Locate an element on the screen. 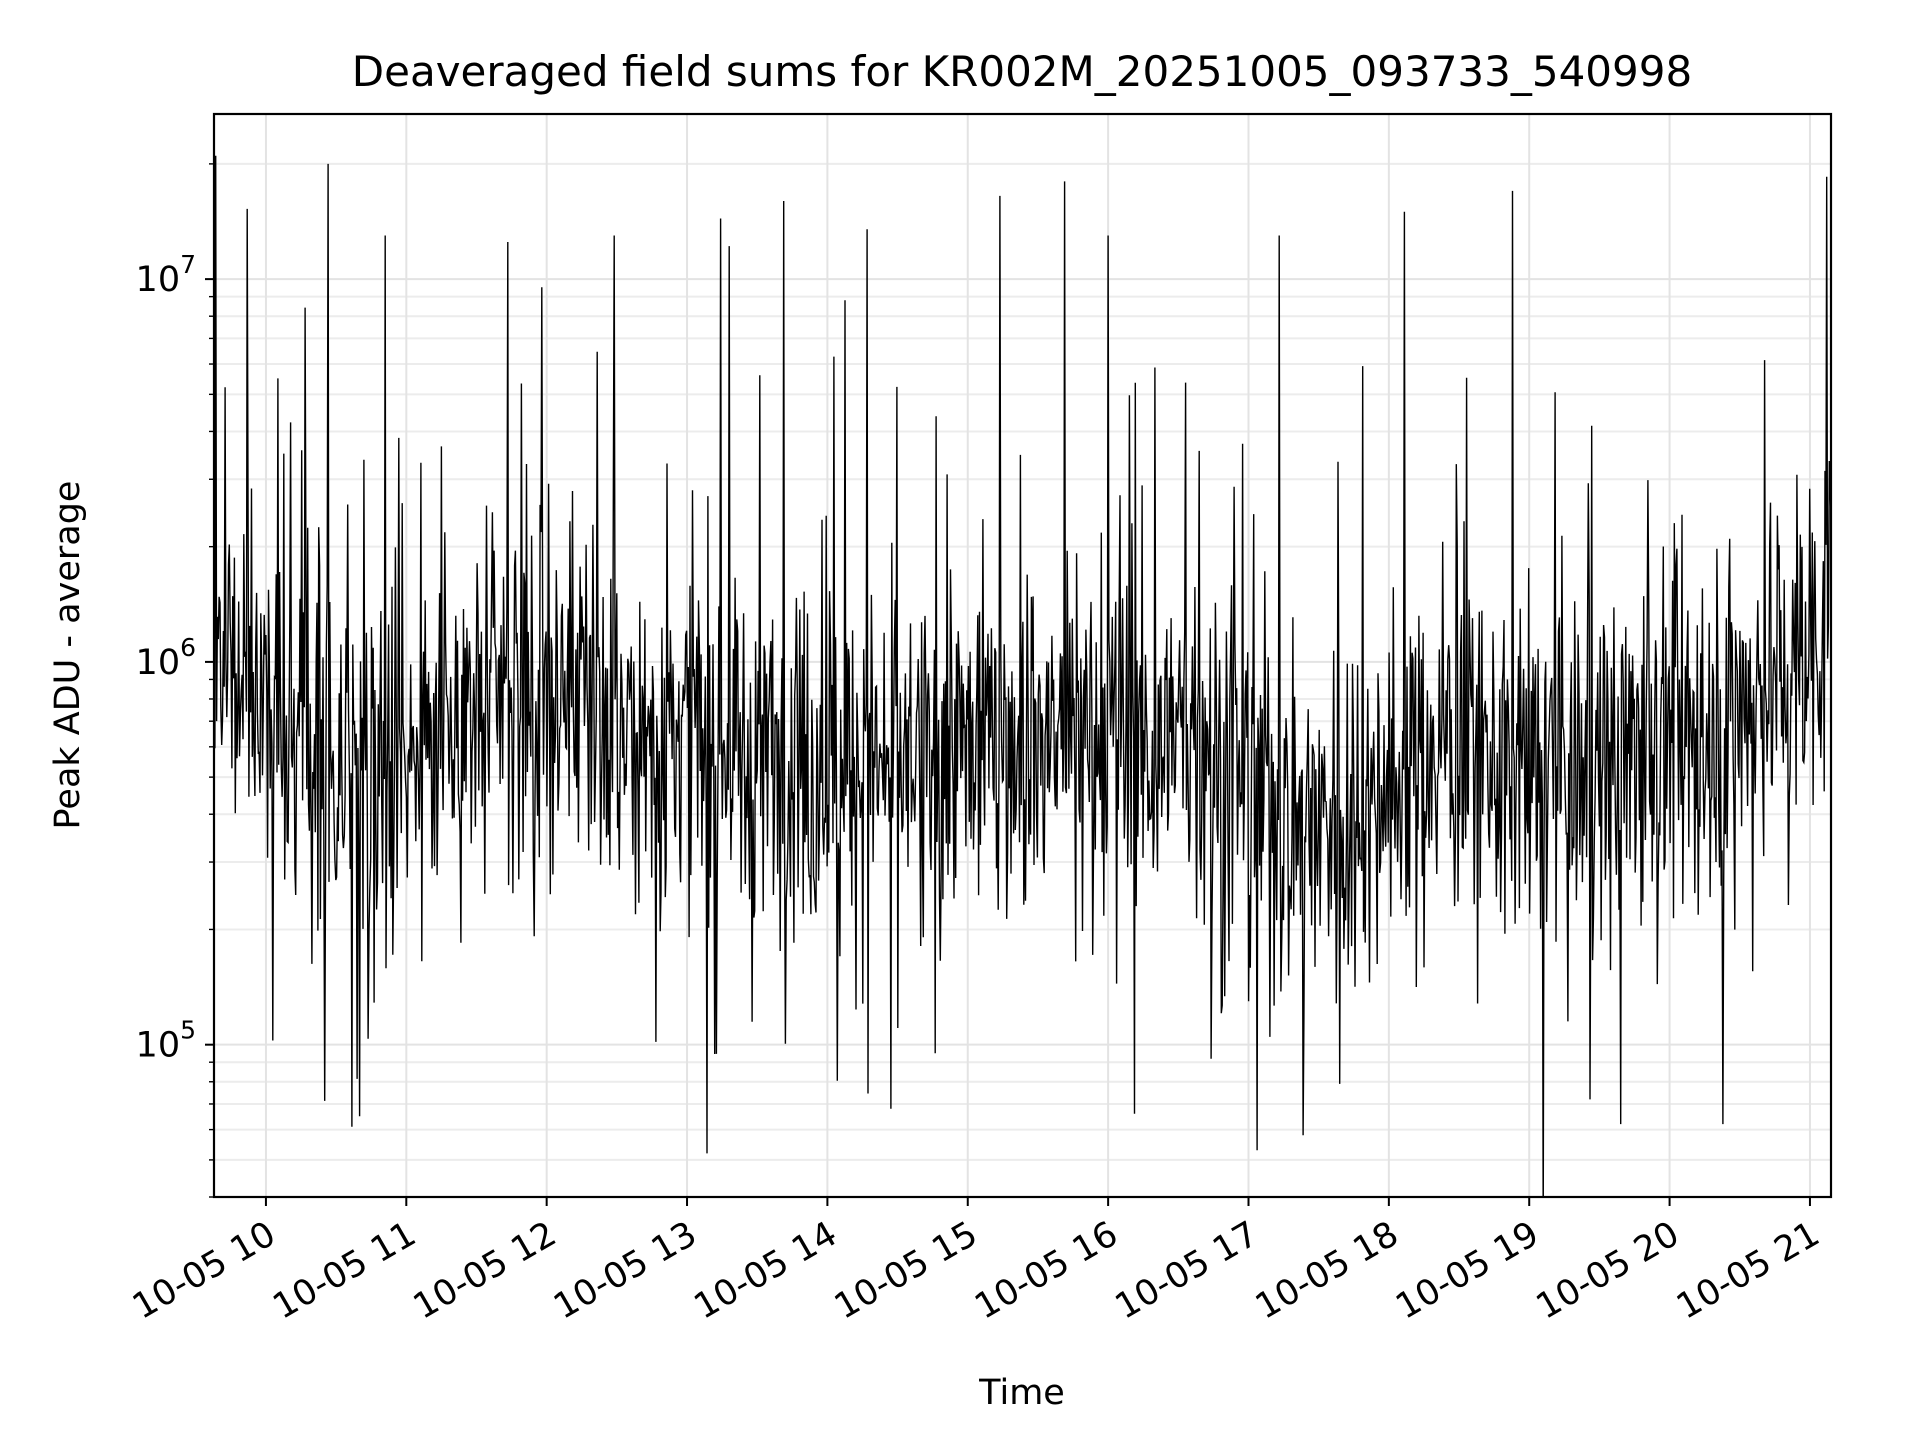 The image size is (1920, 1440). y-tick-label: 10⁵ is located at coordinates (166, 1041).